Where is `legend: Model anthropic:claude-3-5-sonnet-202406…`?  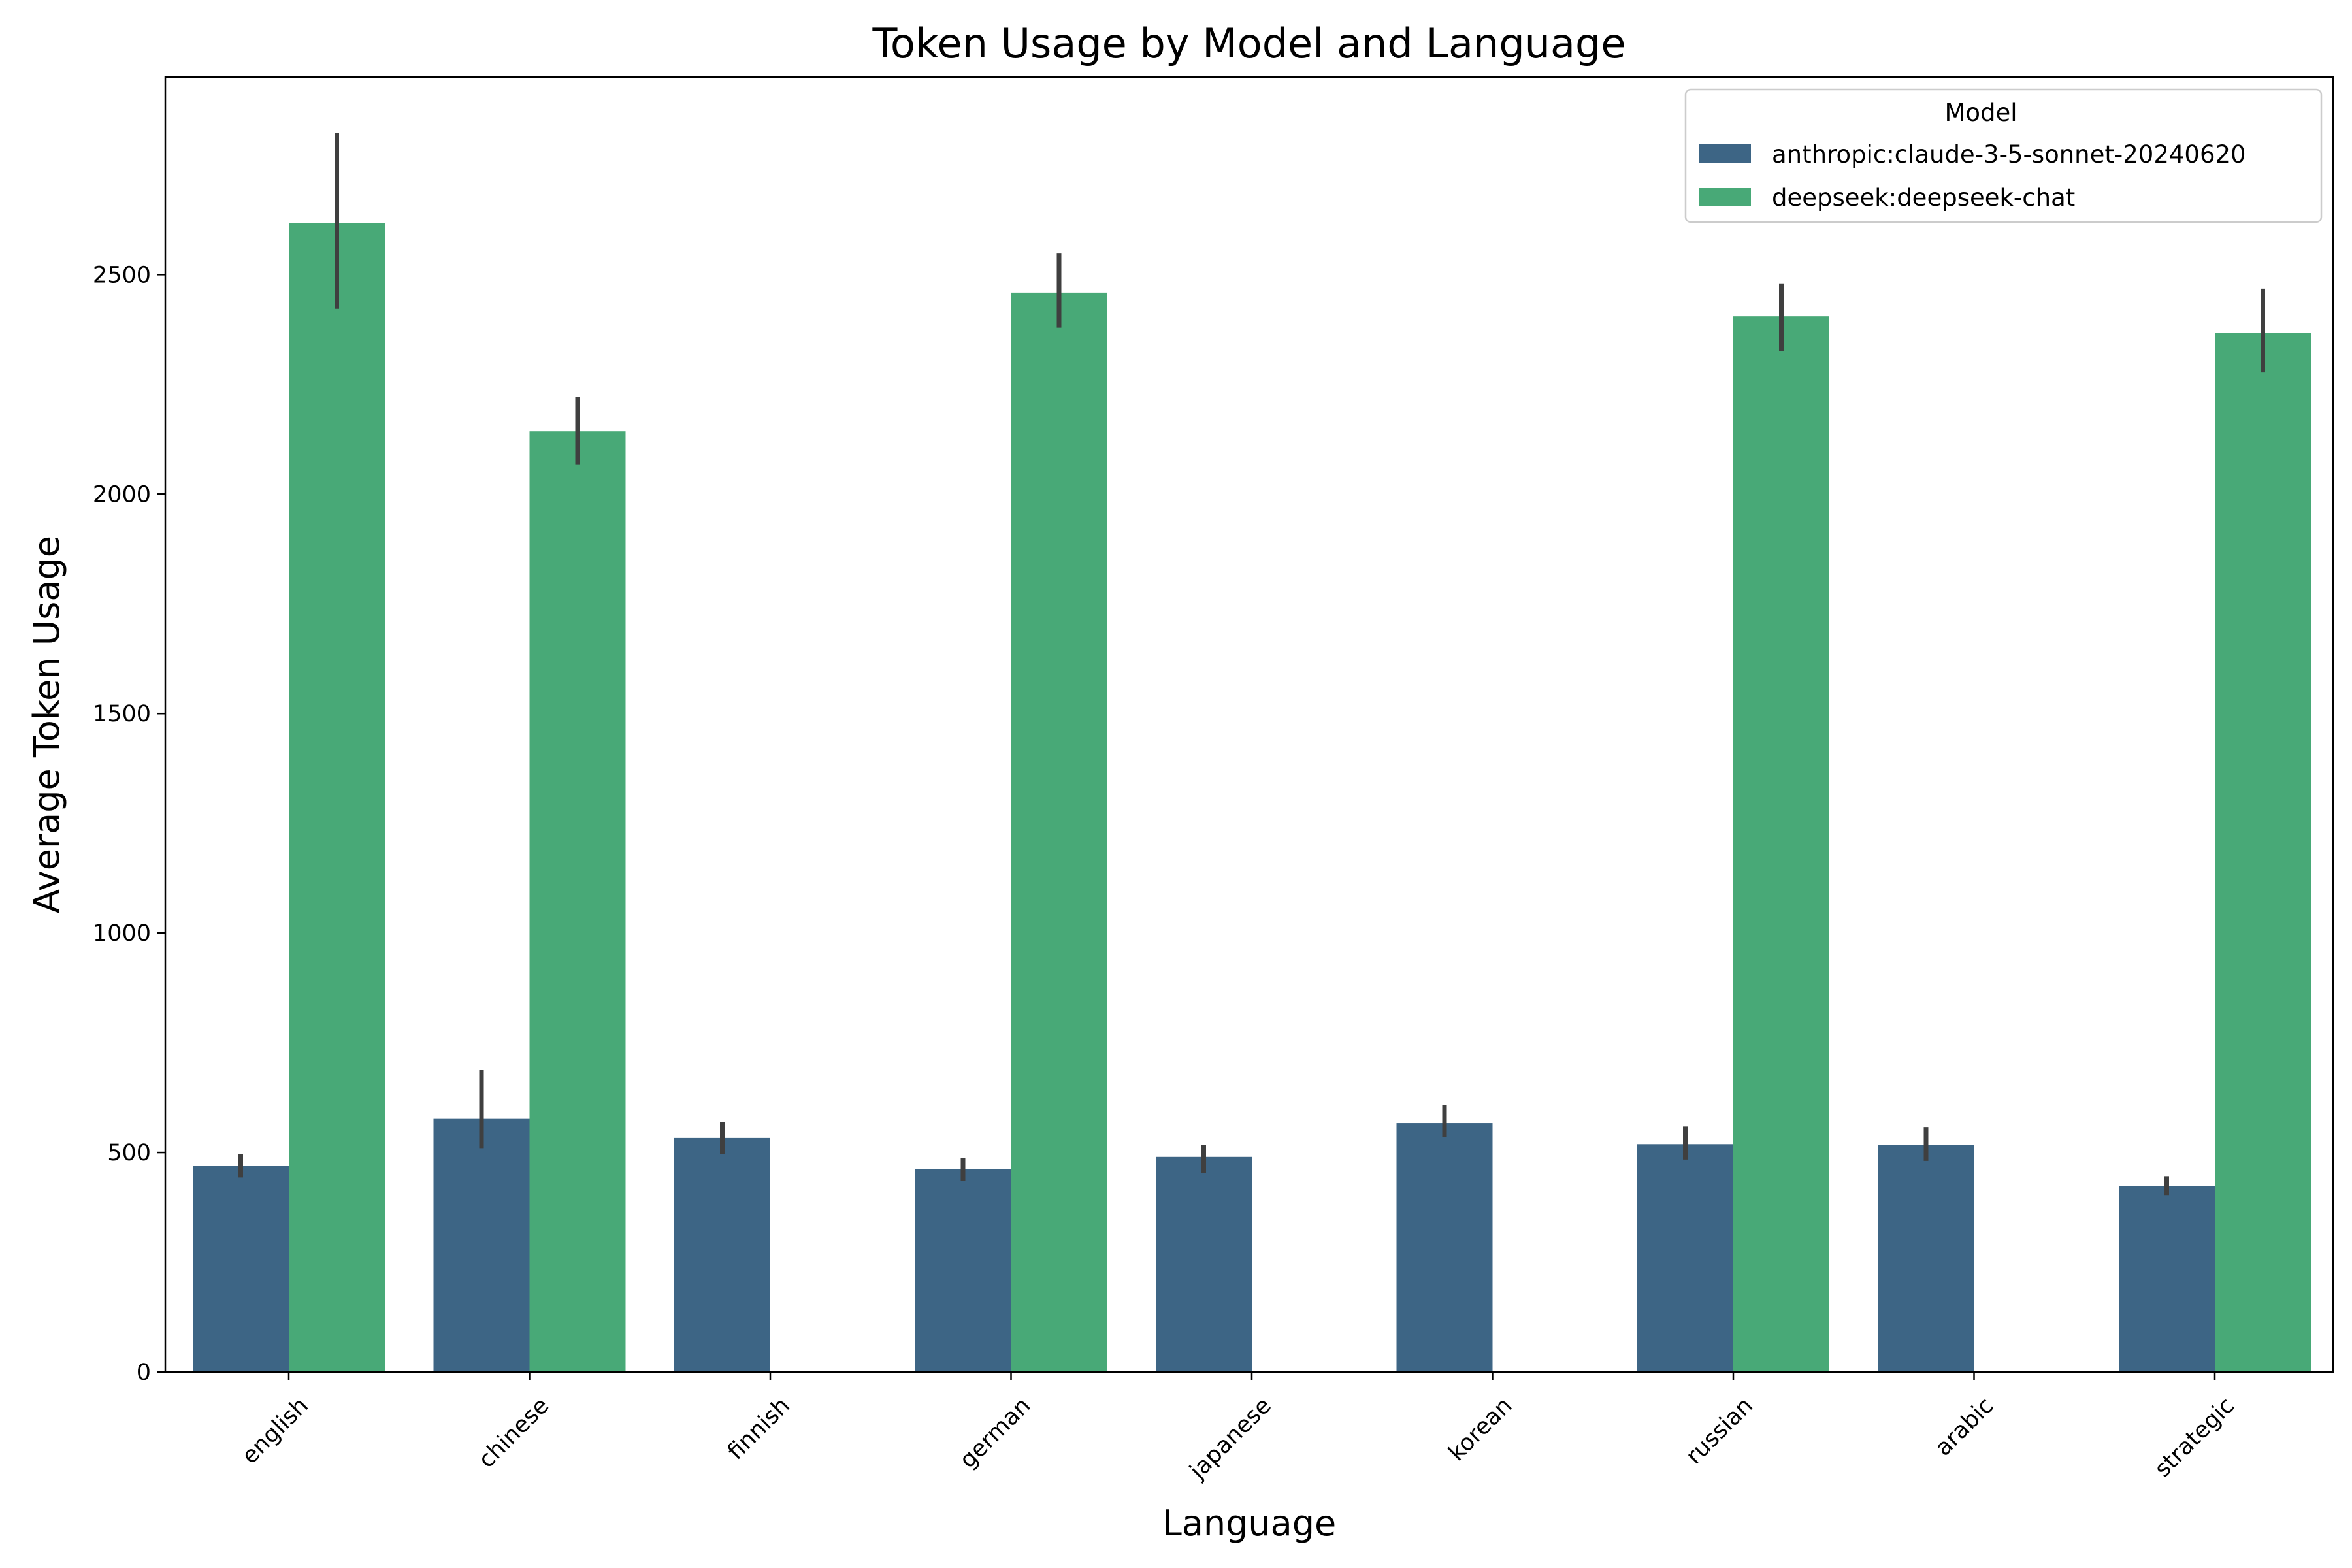
legend: Model anthropic:claude-3-5-sonnet-202406… is located at coordinates (2003, 155).